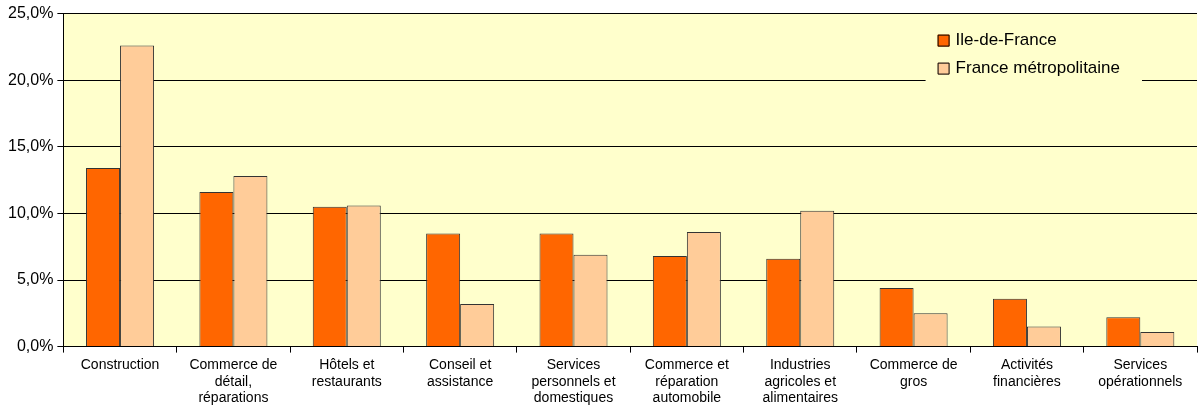 The height and width of the screenshot is (411, 1201). What do you see at coordinates (800, 380) in the screenshot?
I see `x-tick-label: Industries agricoles et alimentaires` at bounding box center [800, 380].